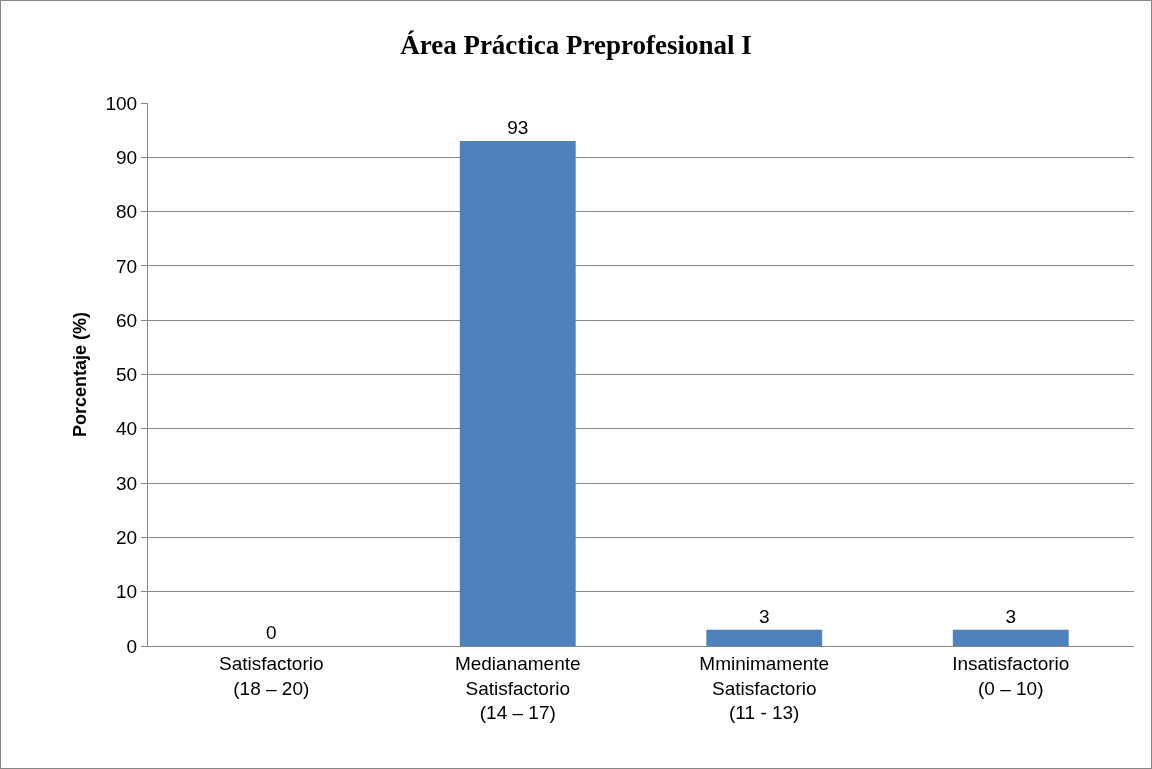  Describe the element at coordinates (271, 675) in the screenshot. I see `x-tick-label: Satisfactorio (18 – 20)` at that location.